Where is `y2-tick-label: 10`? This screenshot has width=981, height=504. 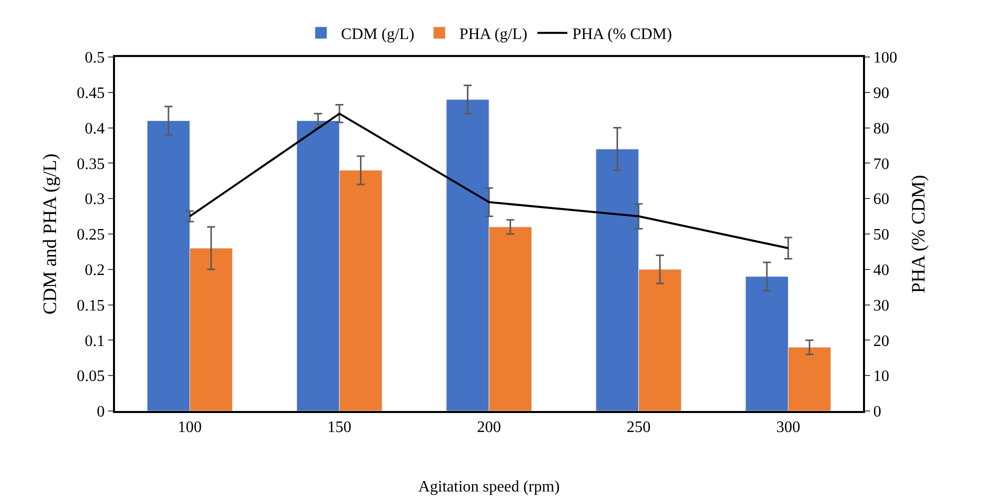 y2-tick-label: 10 is located at coordinates (881, 377).